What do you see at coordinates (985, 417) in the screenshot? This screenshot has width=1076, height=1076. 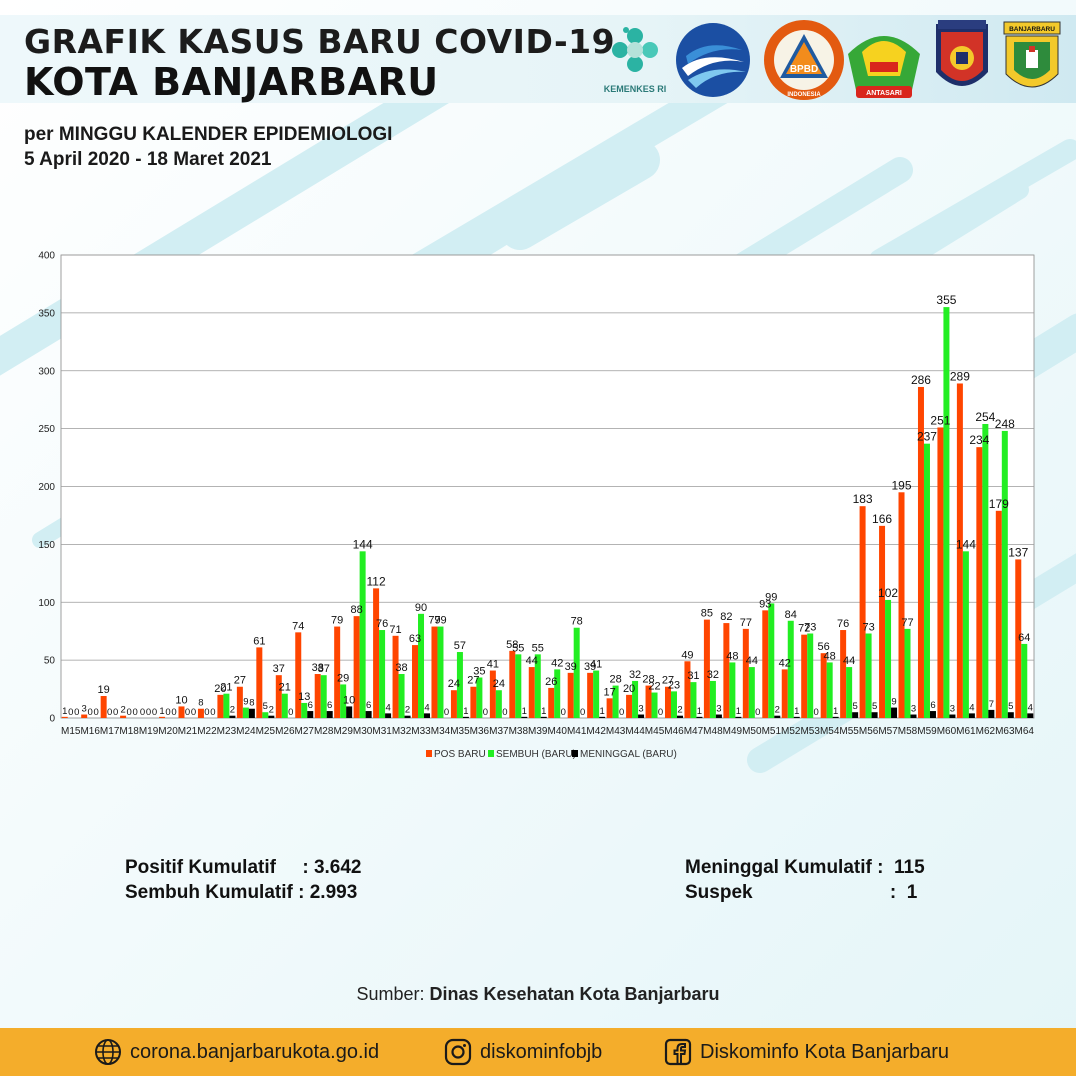 I see `recovered-value-label: 254` at bounding box center [985, 417].